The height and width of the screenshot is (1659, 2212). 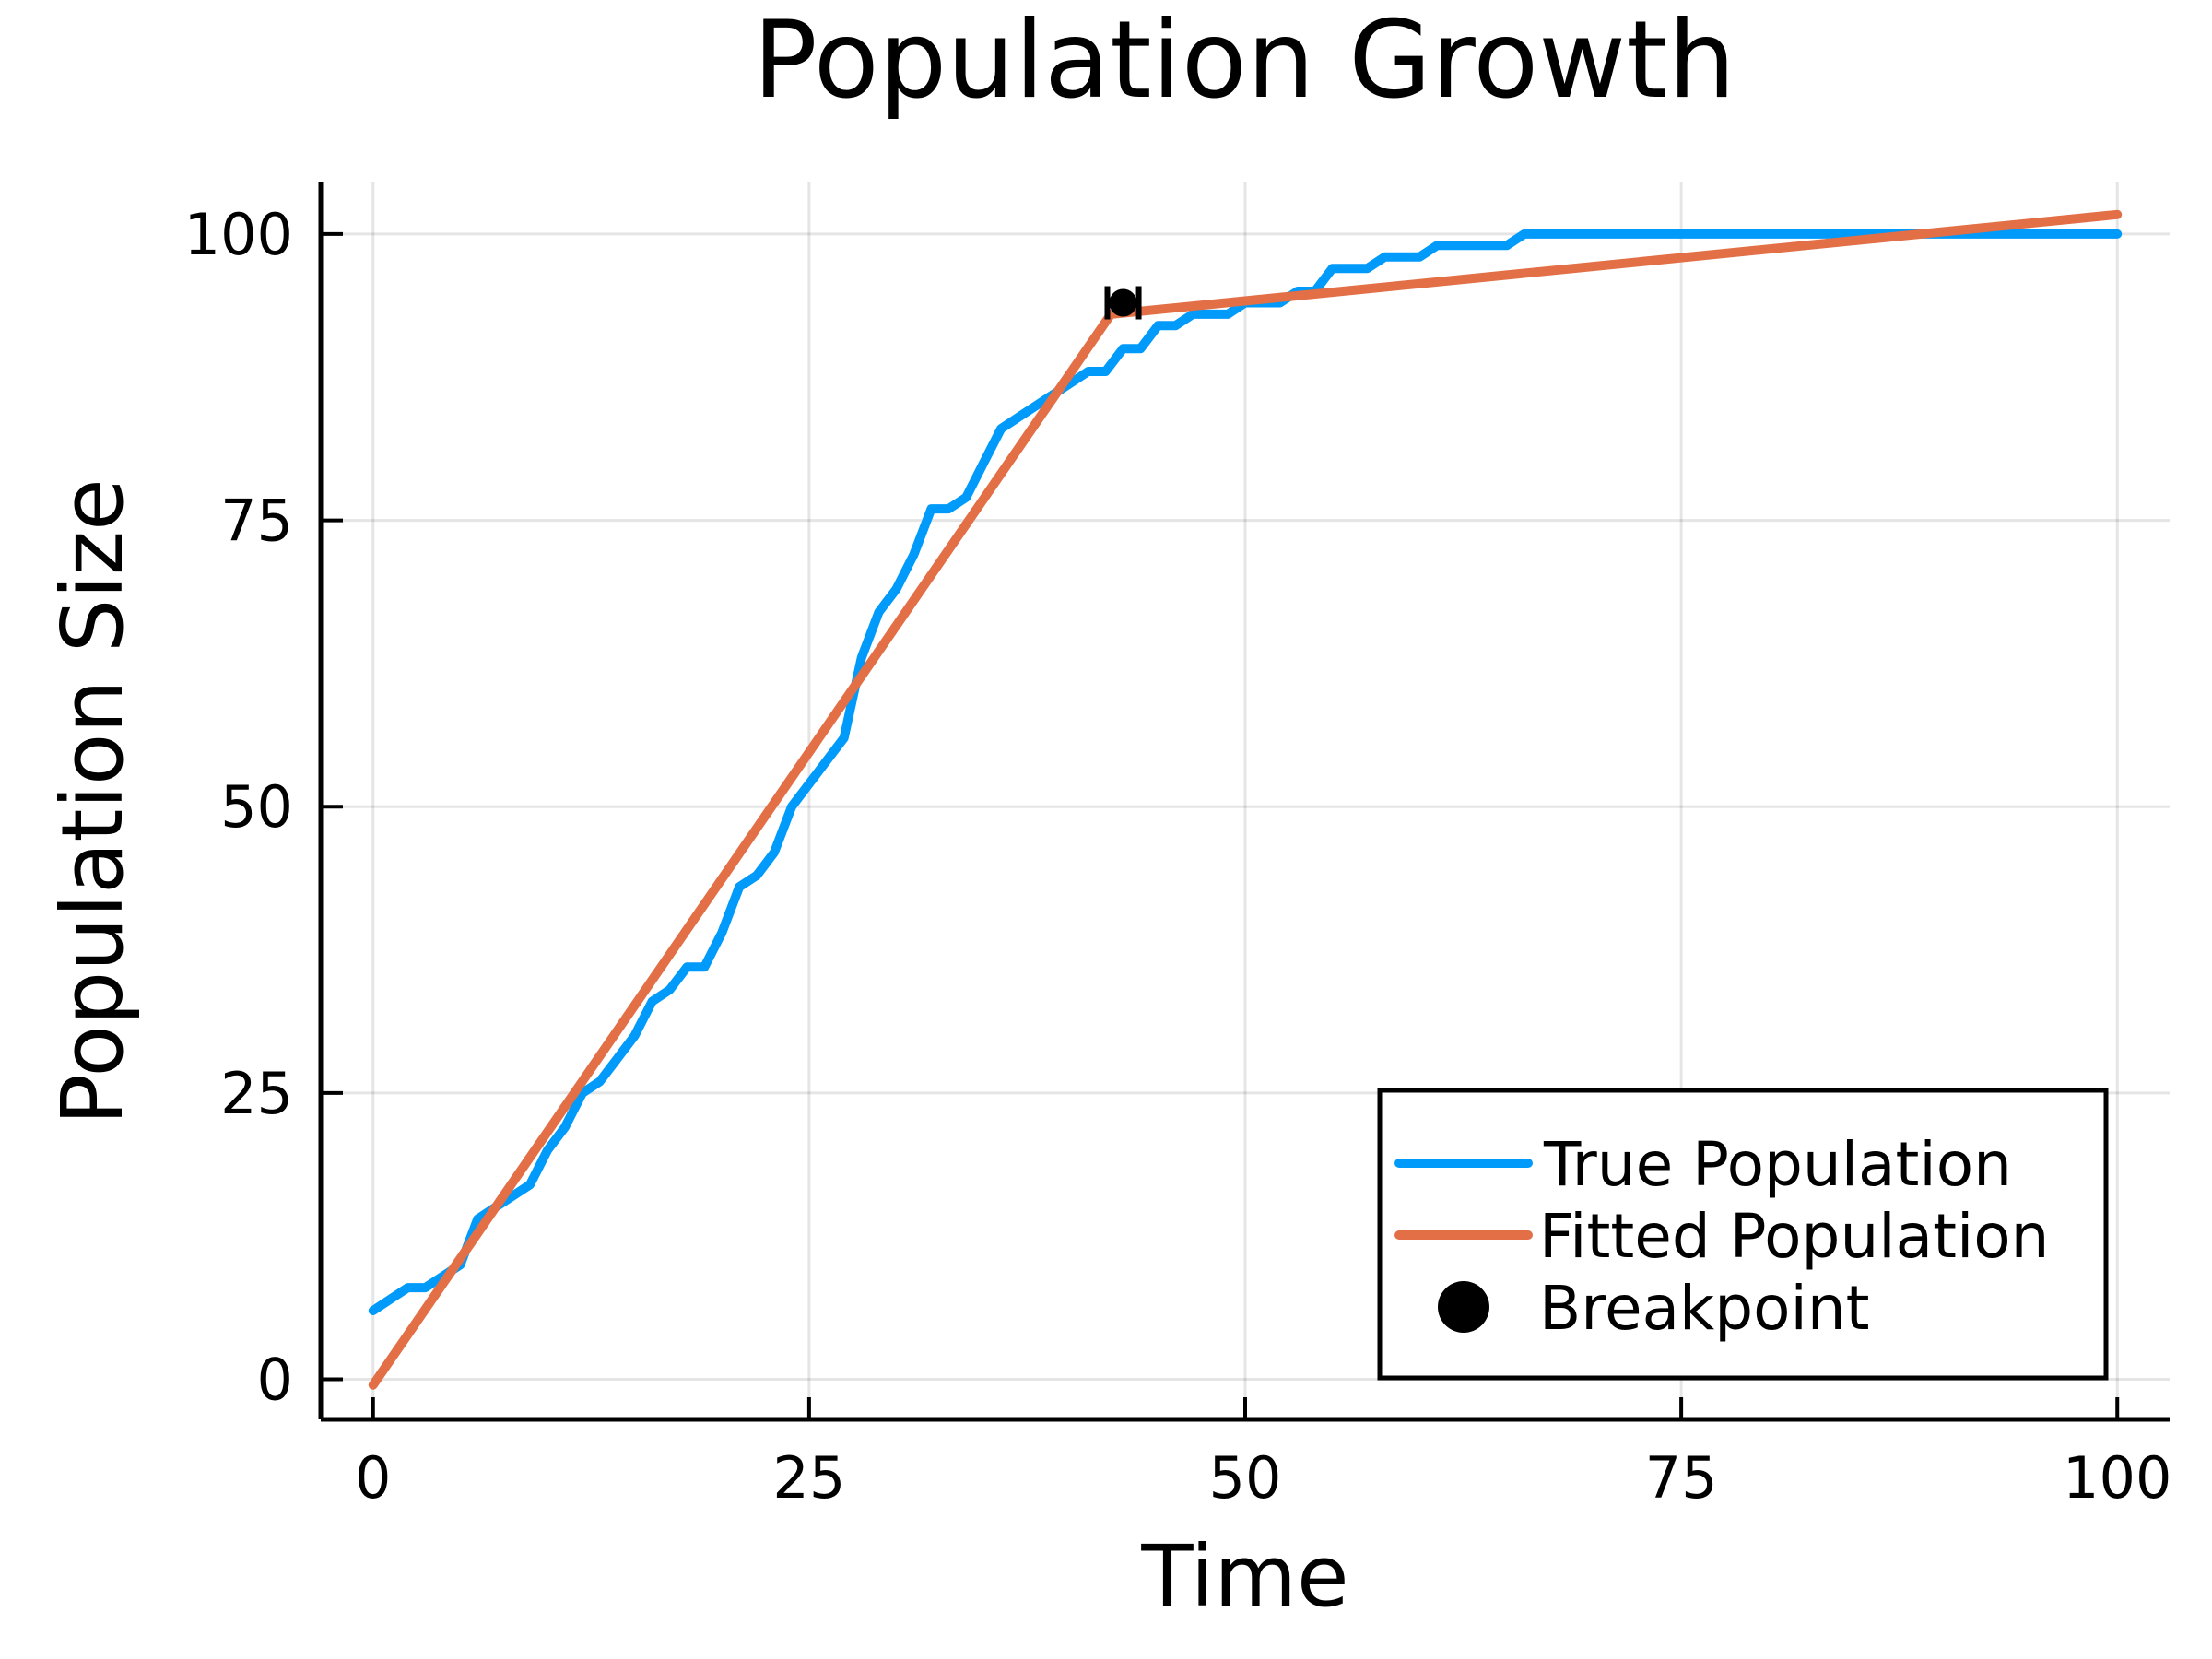 I want to click on legend-box, so click(x=1743, y=1234).